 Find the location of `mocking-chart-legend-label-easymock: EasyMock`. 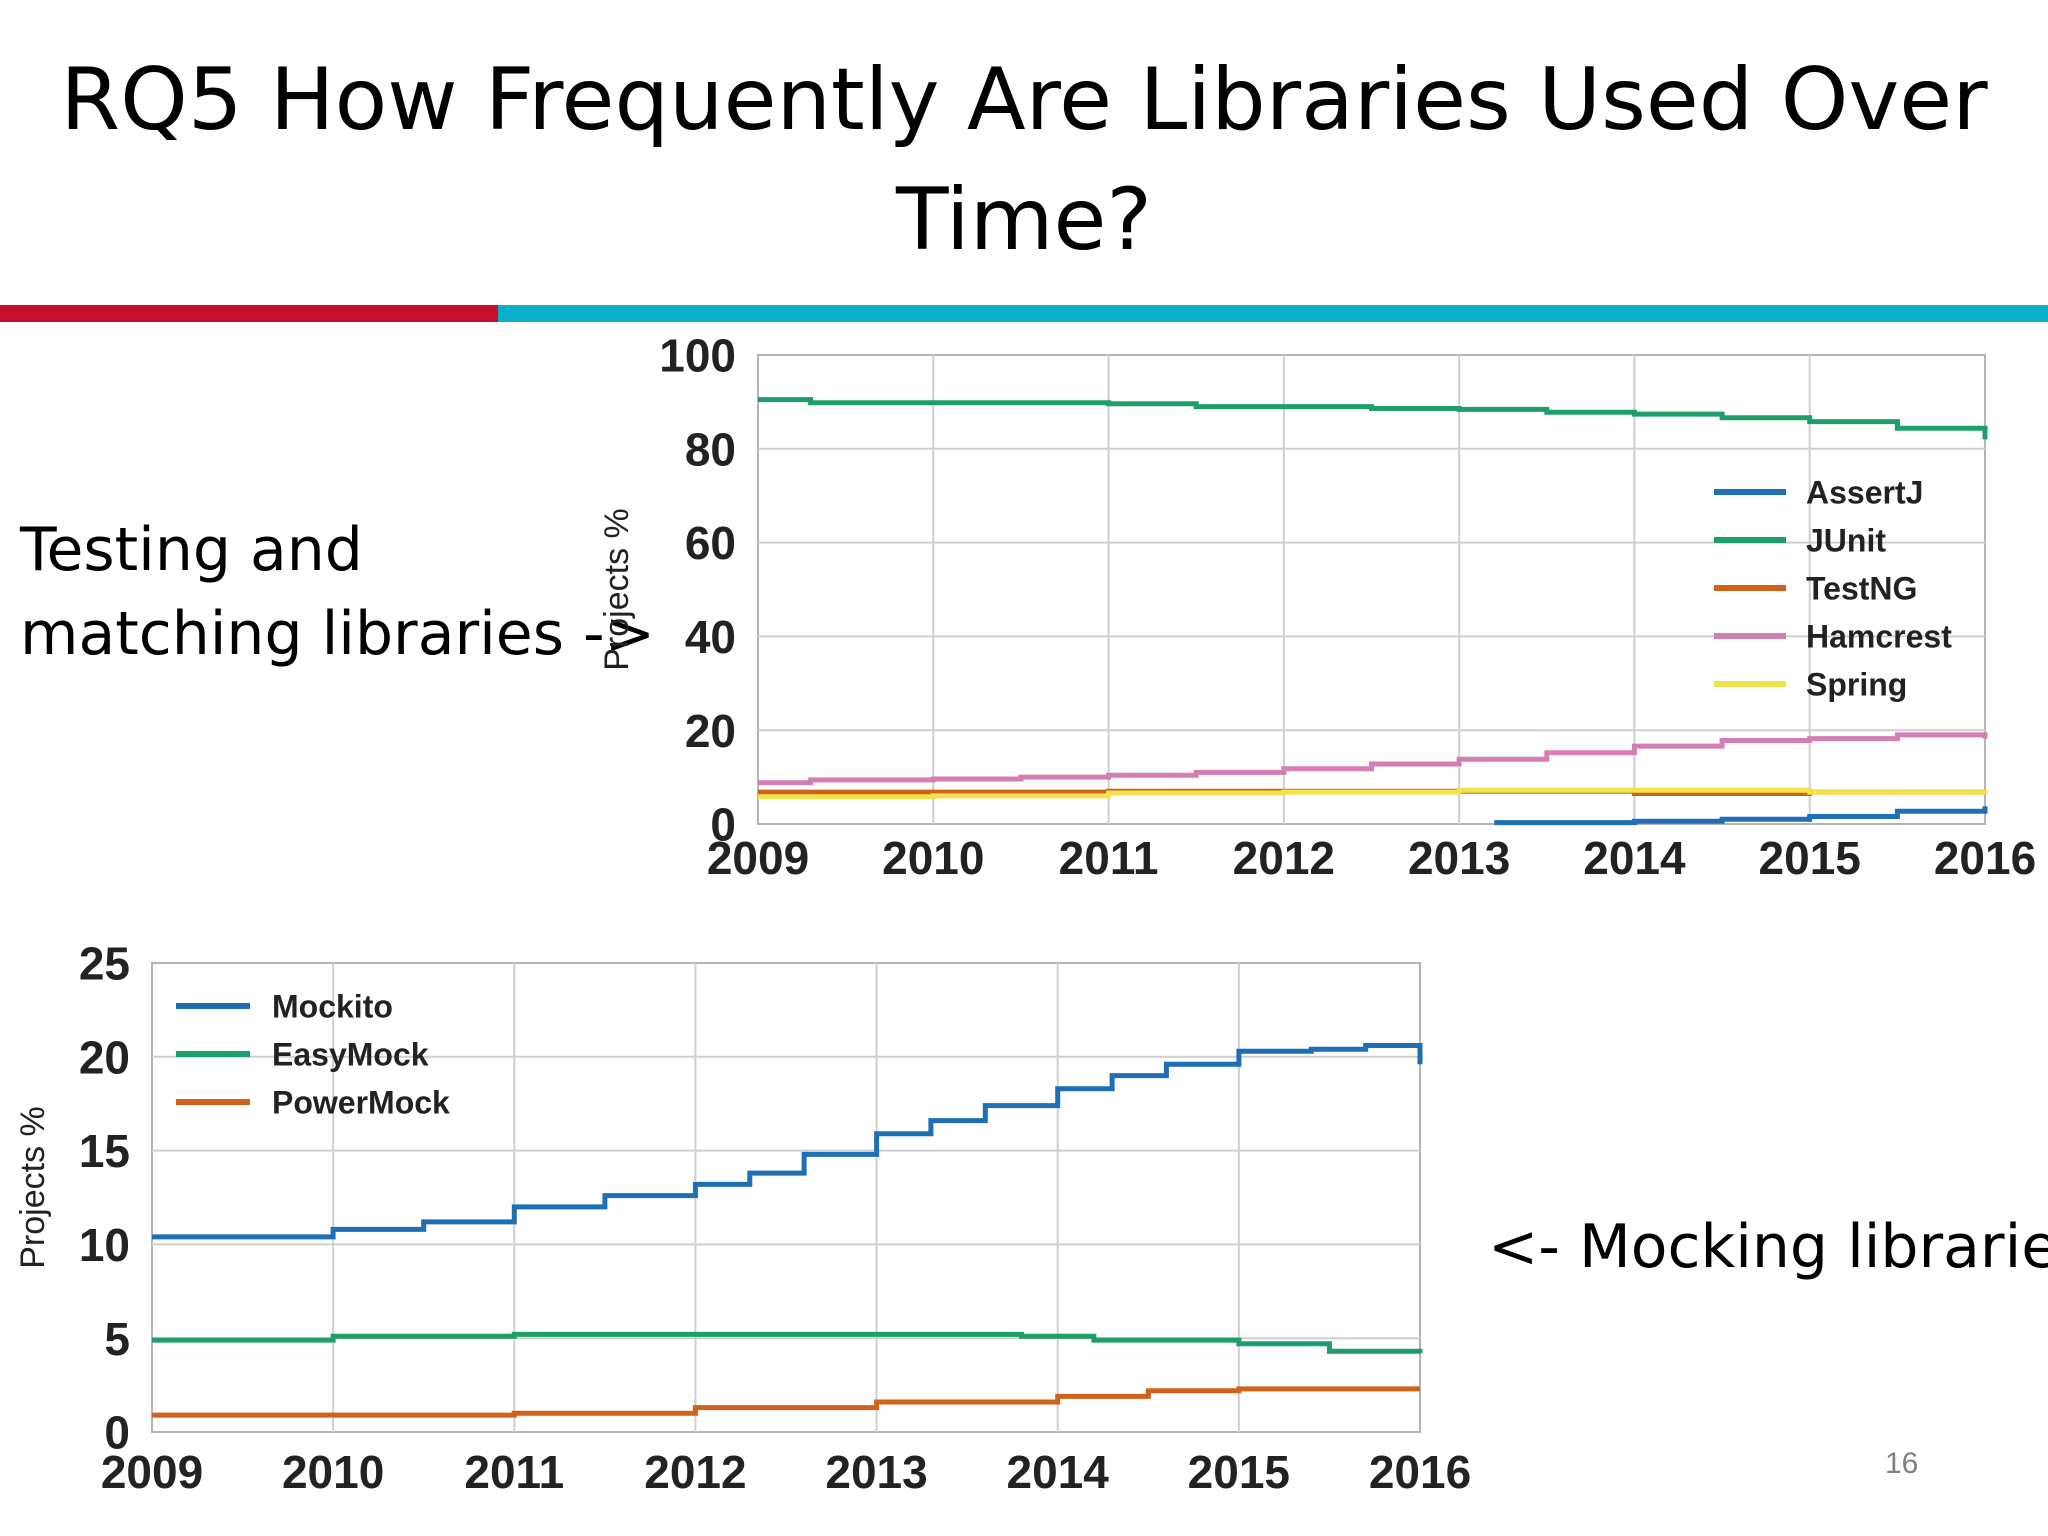

mocking-chart-legend-label-easymock: EasyMock is located at coordinates (350, 1055).